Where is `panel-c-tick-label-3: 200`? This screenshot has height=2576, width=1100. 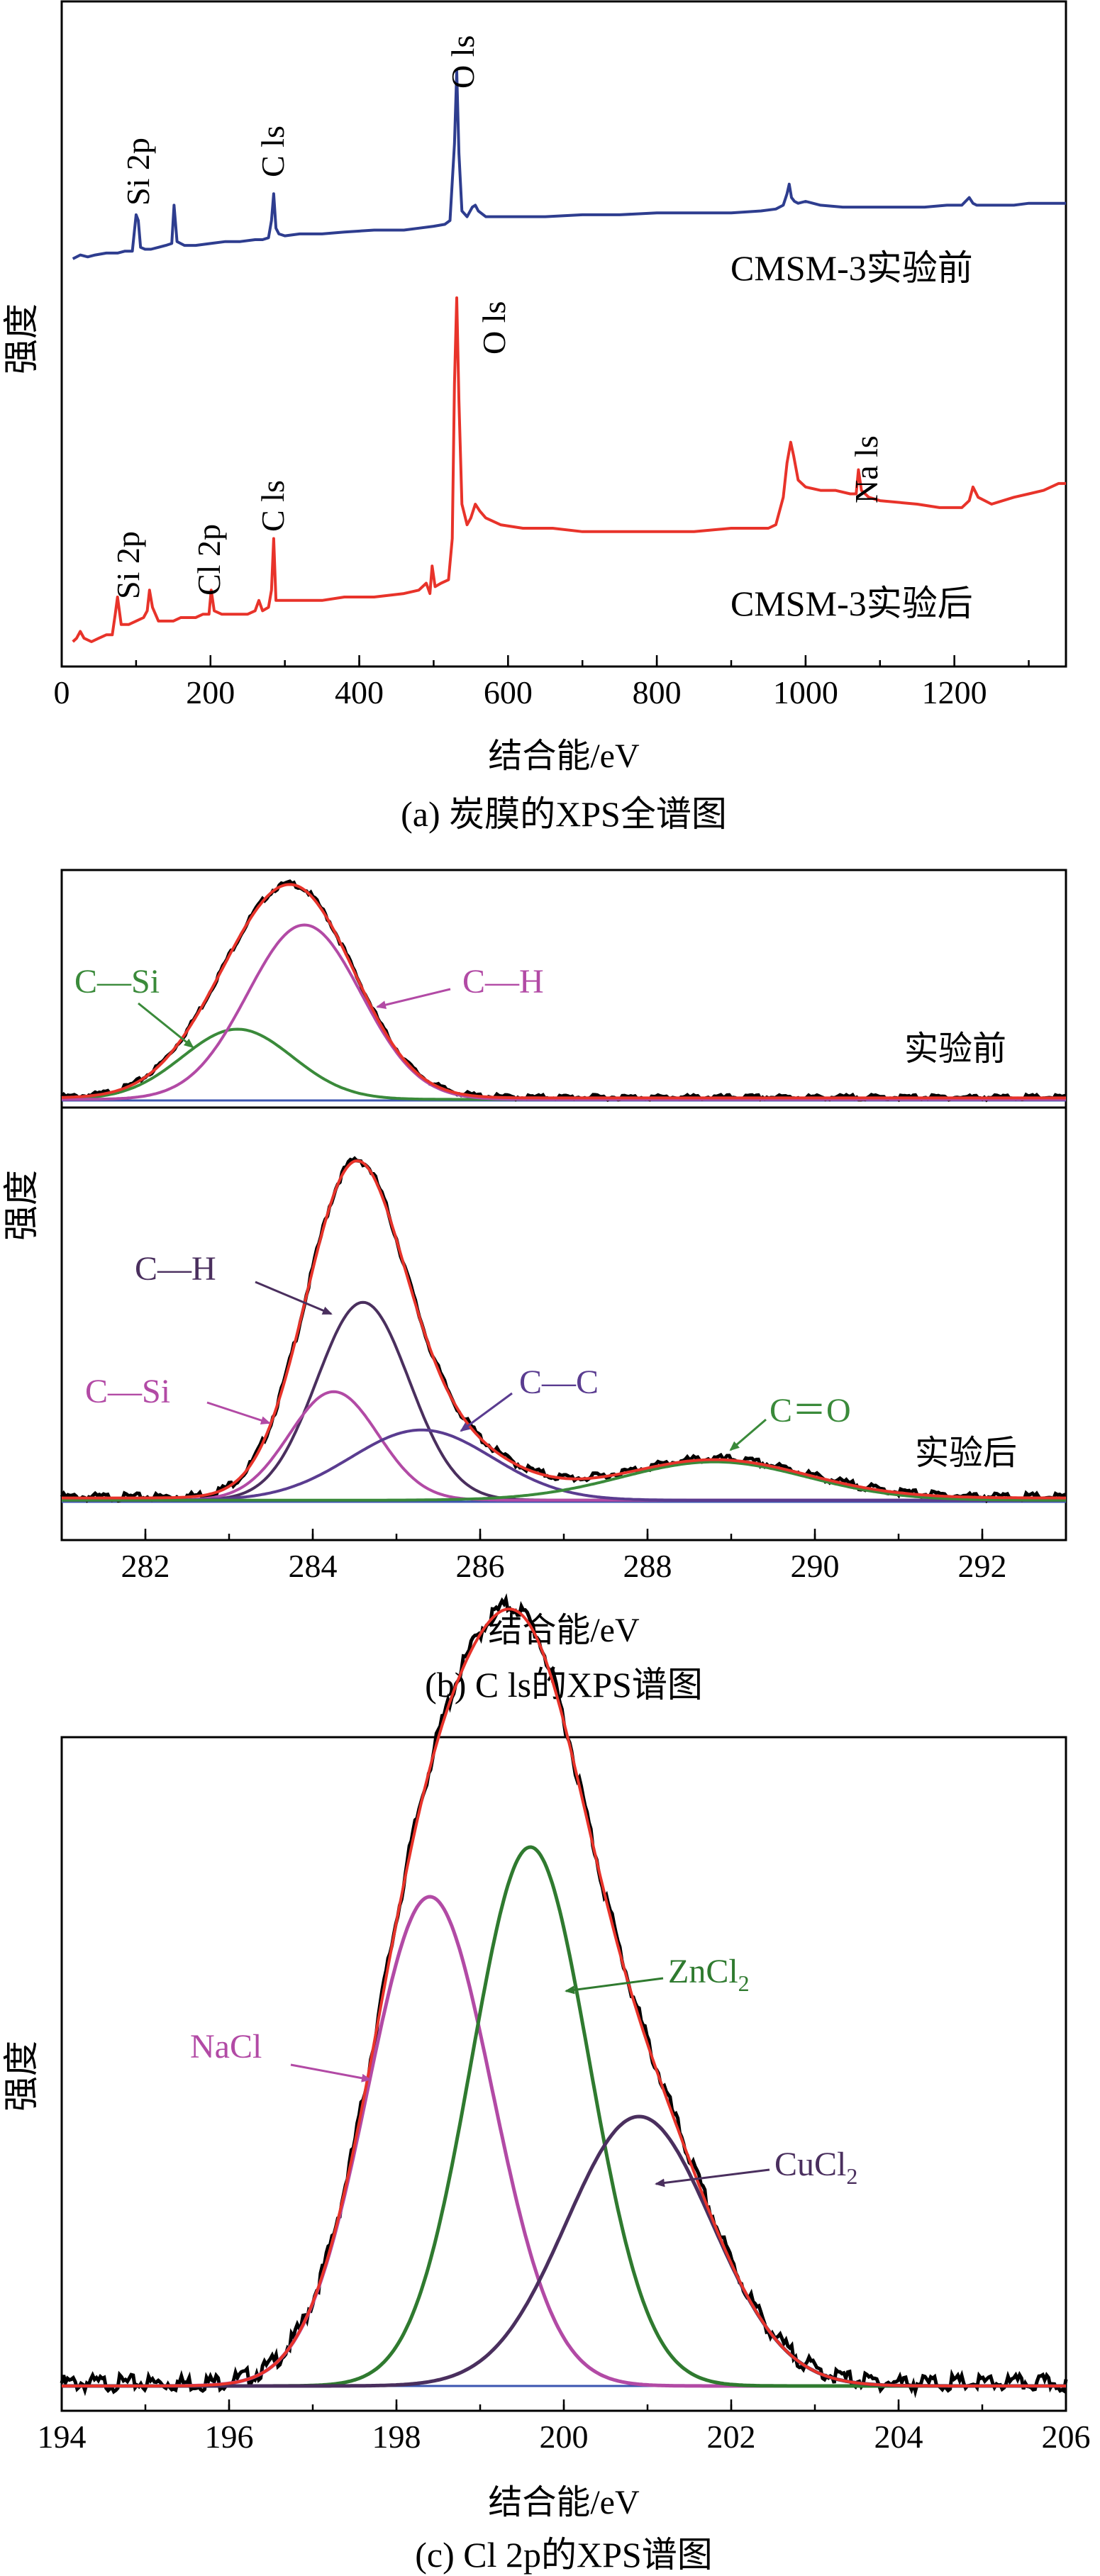 panel-c-tick-label-3: 200 is located at coordinates (564, 2437).